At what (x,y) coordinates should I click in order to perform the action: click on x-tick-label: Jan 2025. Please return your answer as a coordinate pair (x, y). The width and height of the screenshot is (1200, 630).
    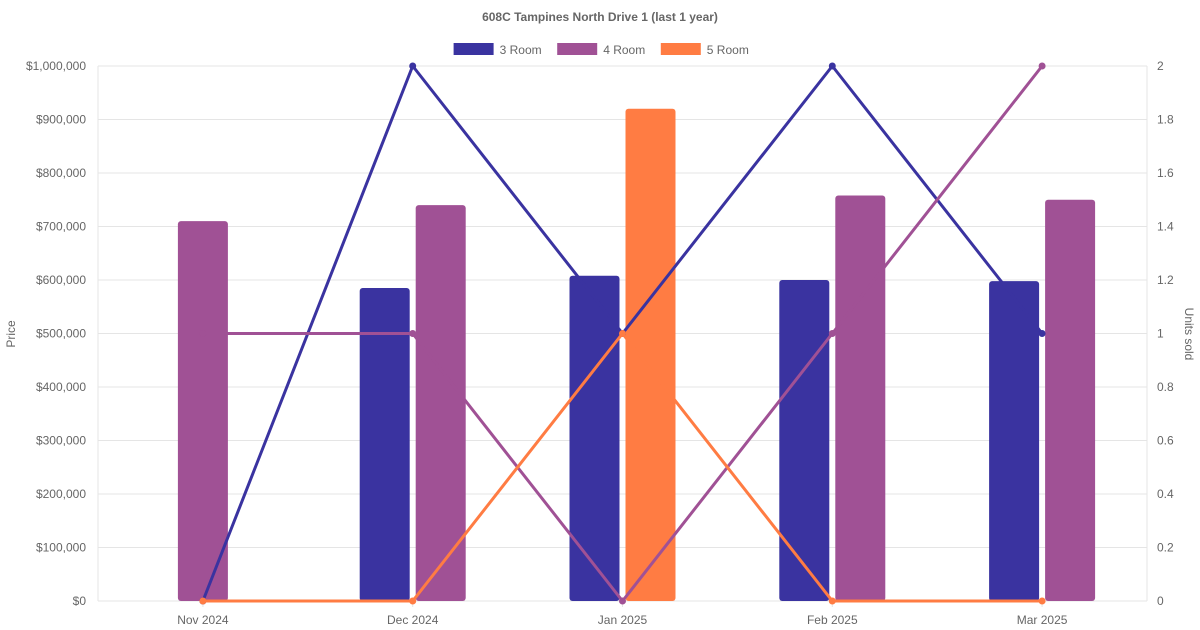
    Looking at the image, I should click on (623, 620).